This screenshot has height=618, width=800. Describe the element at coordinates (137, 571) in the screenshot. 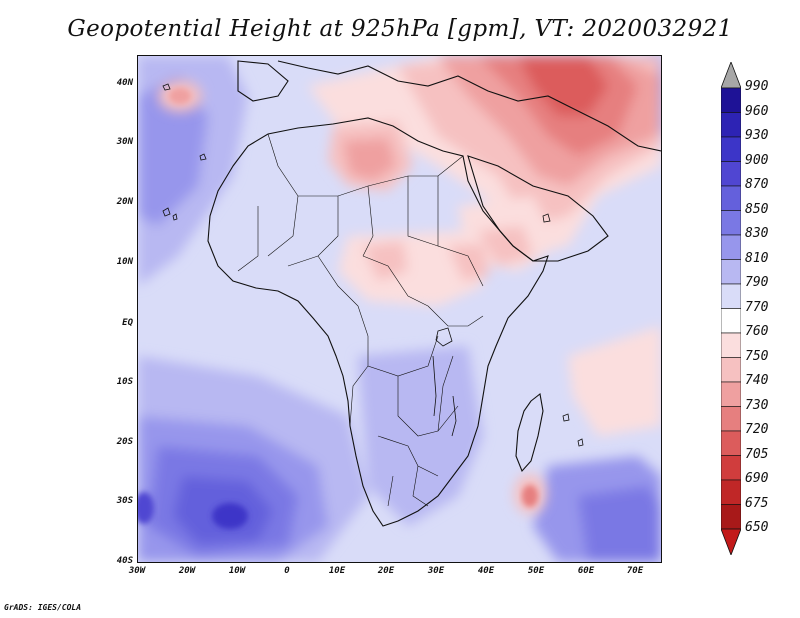

I see `lon-label-30w: 30W` at that location.